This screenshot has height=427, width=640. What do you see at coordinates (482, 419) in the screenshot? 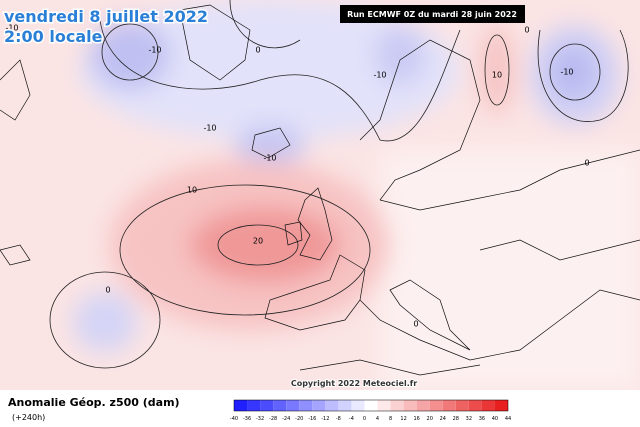
I see `colorbar-label: 36` at bounding box center [482, 419].